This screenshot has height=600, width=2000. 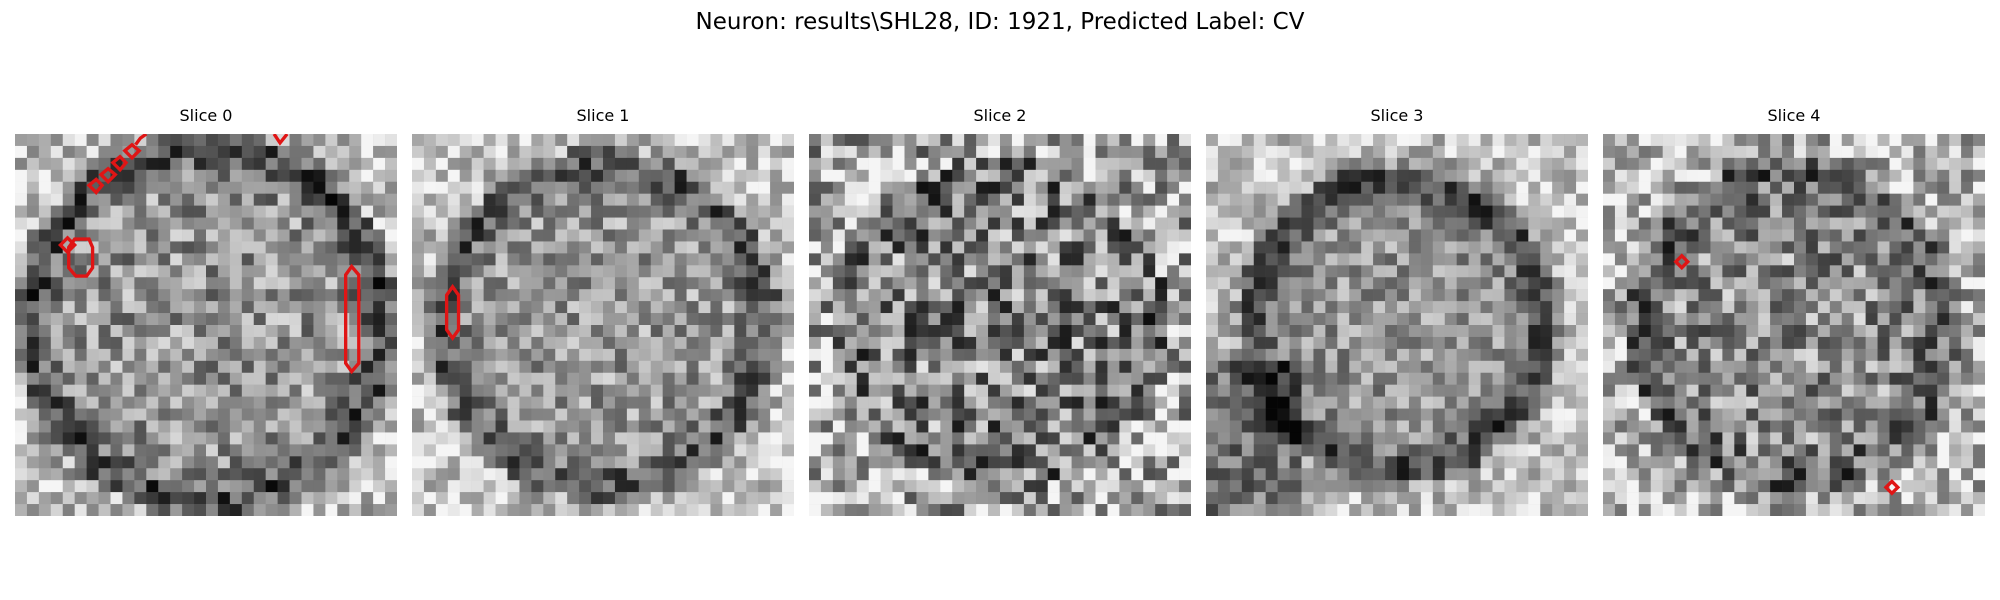 I want to click on slice-panel-1: Slice 1, so click(x=603, y=311).